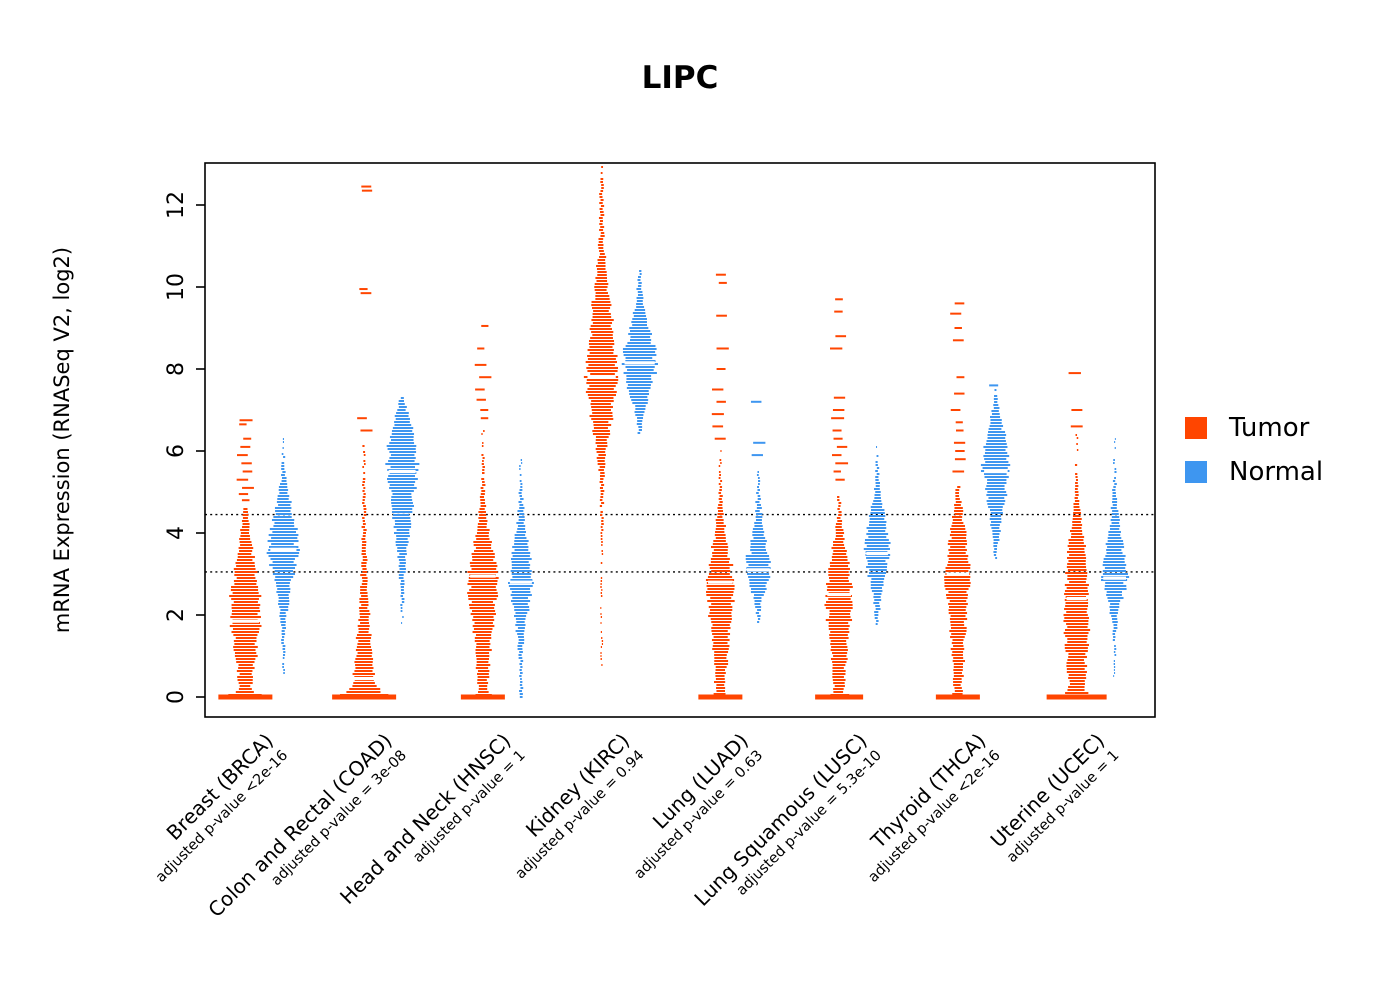 Image resolution: width=1400 pixels, height=1000 pixels. What do you see at coordinates (176, 287) in the screenshot?
I see `y-tick-label-10: 10` at bounding box center [176, 287].